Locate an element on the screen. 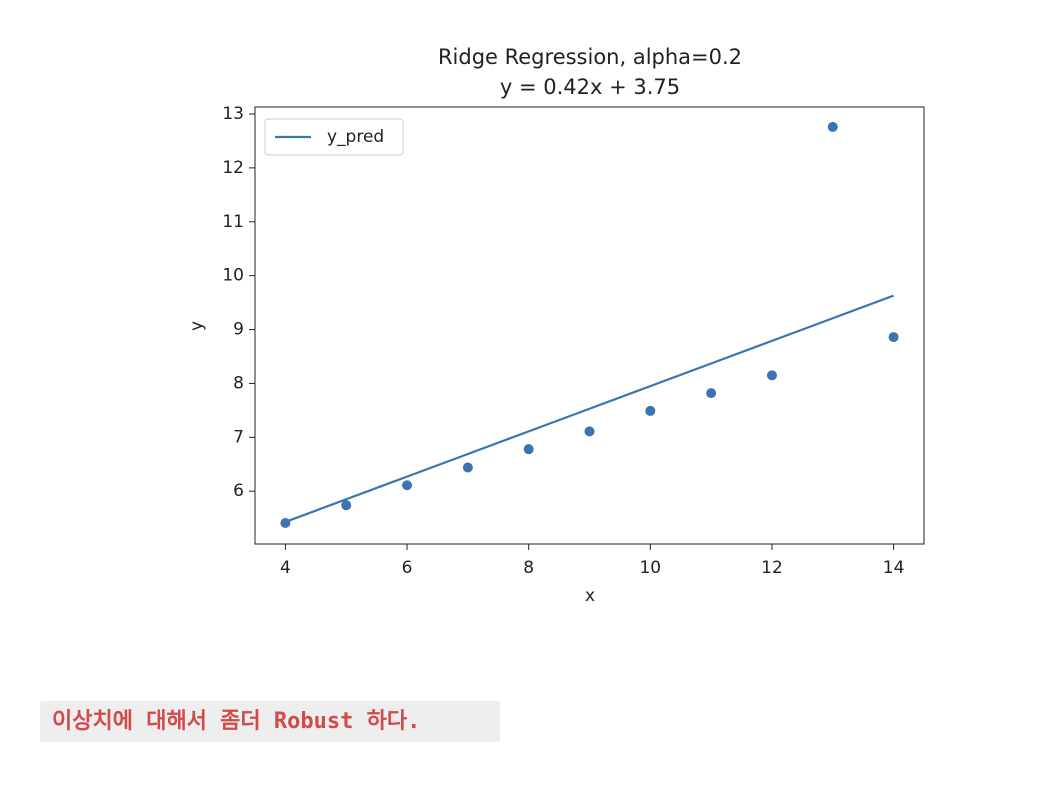 The width and height of the screenshot is (1050, 786). x-tick-label: 6 is located at coordinates (407, 568).